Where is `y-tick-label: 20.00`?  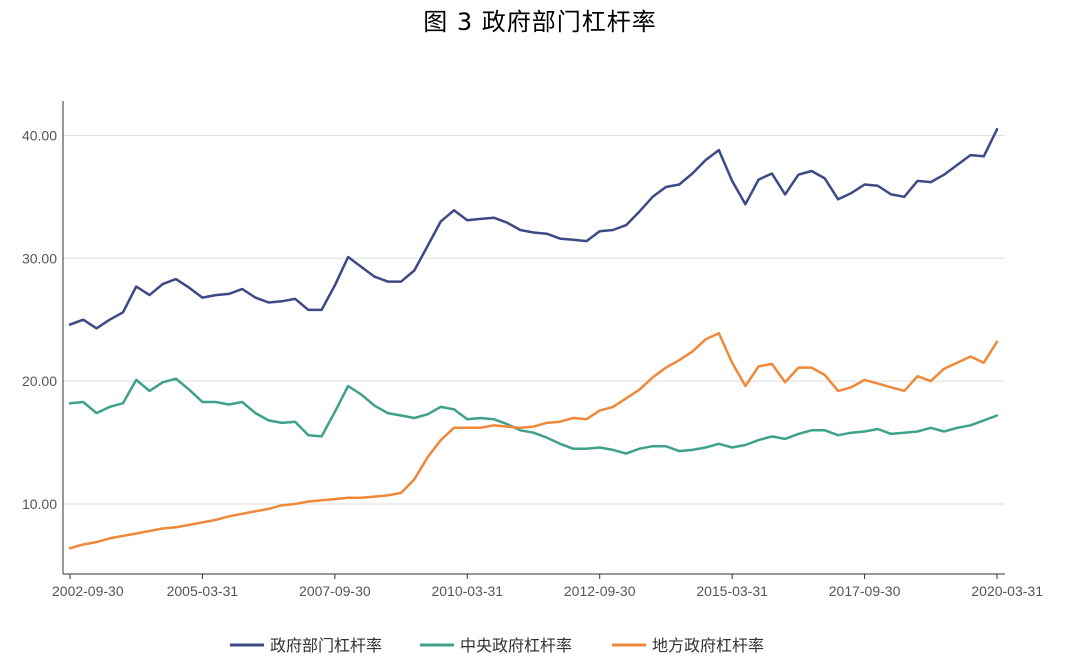
y-tick-label: 20.00 is located at coordinates (39, 381).